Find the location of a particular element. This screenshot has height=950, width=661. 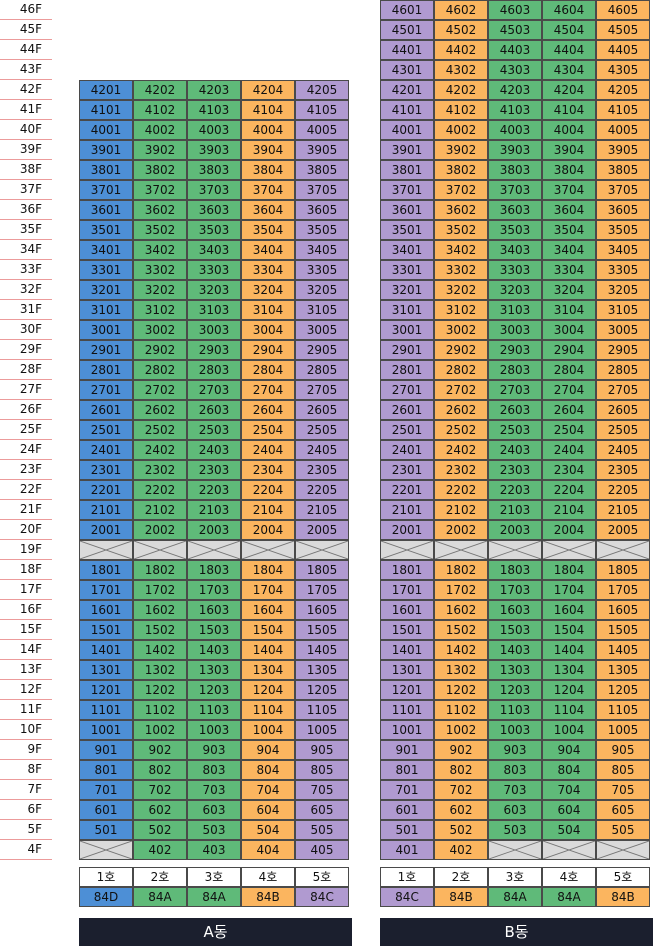

unit-cell: 2204 is located at coordinates (569, 490).